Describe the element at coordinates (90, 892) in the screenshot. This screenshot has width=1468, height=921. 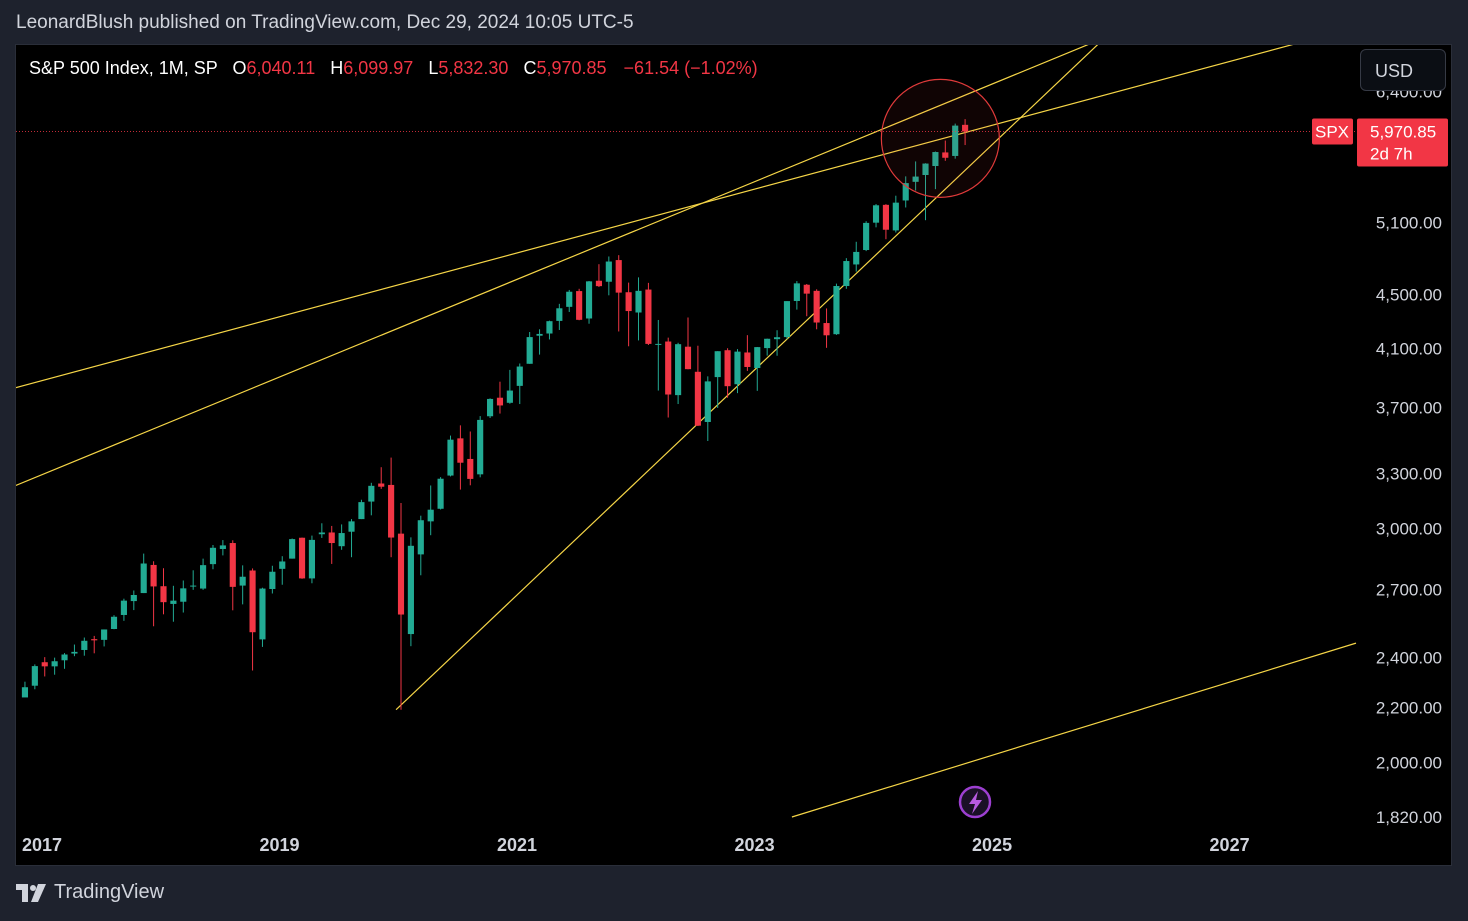
I see `footer-brand: TradingView` at that location.